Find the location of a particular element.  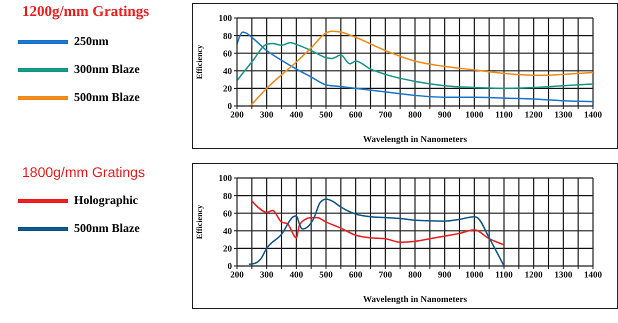

legend-label: Holographic is located at coordinates (106, 200).